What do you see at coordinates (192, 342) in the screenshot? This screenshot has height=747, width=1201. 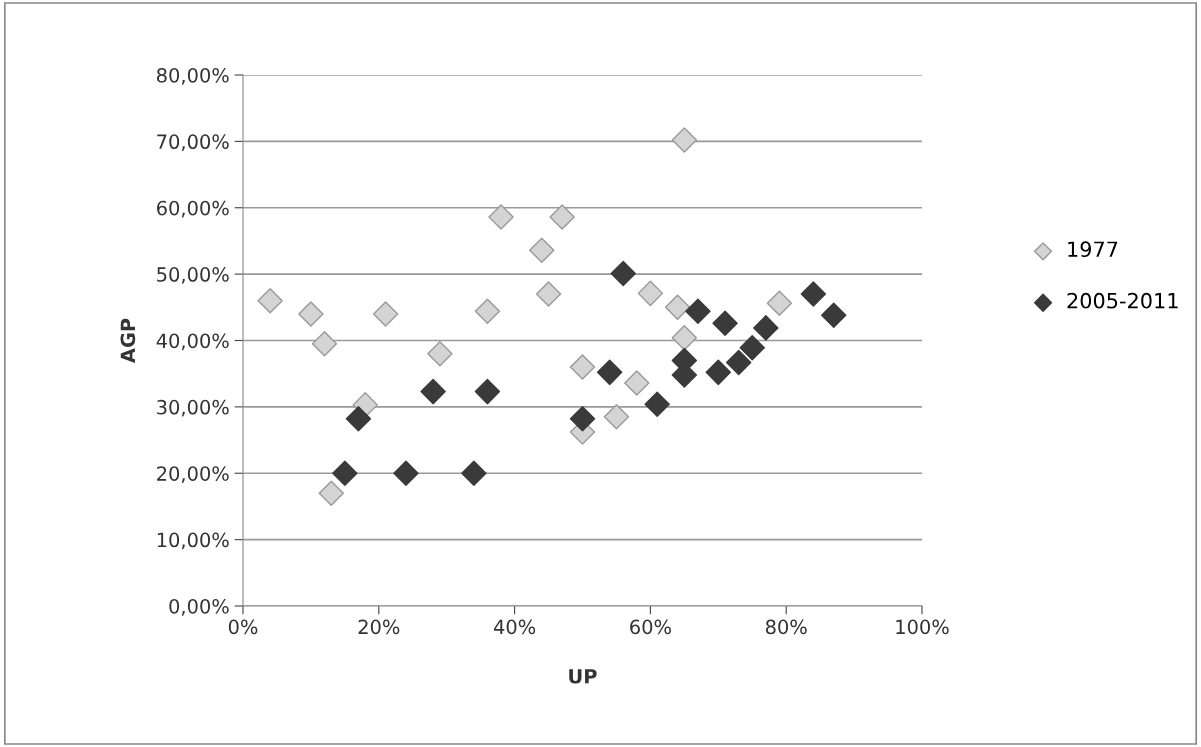 I see `y-tick-label: 40,00%` at bounding box center [192, 342].